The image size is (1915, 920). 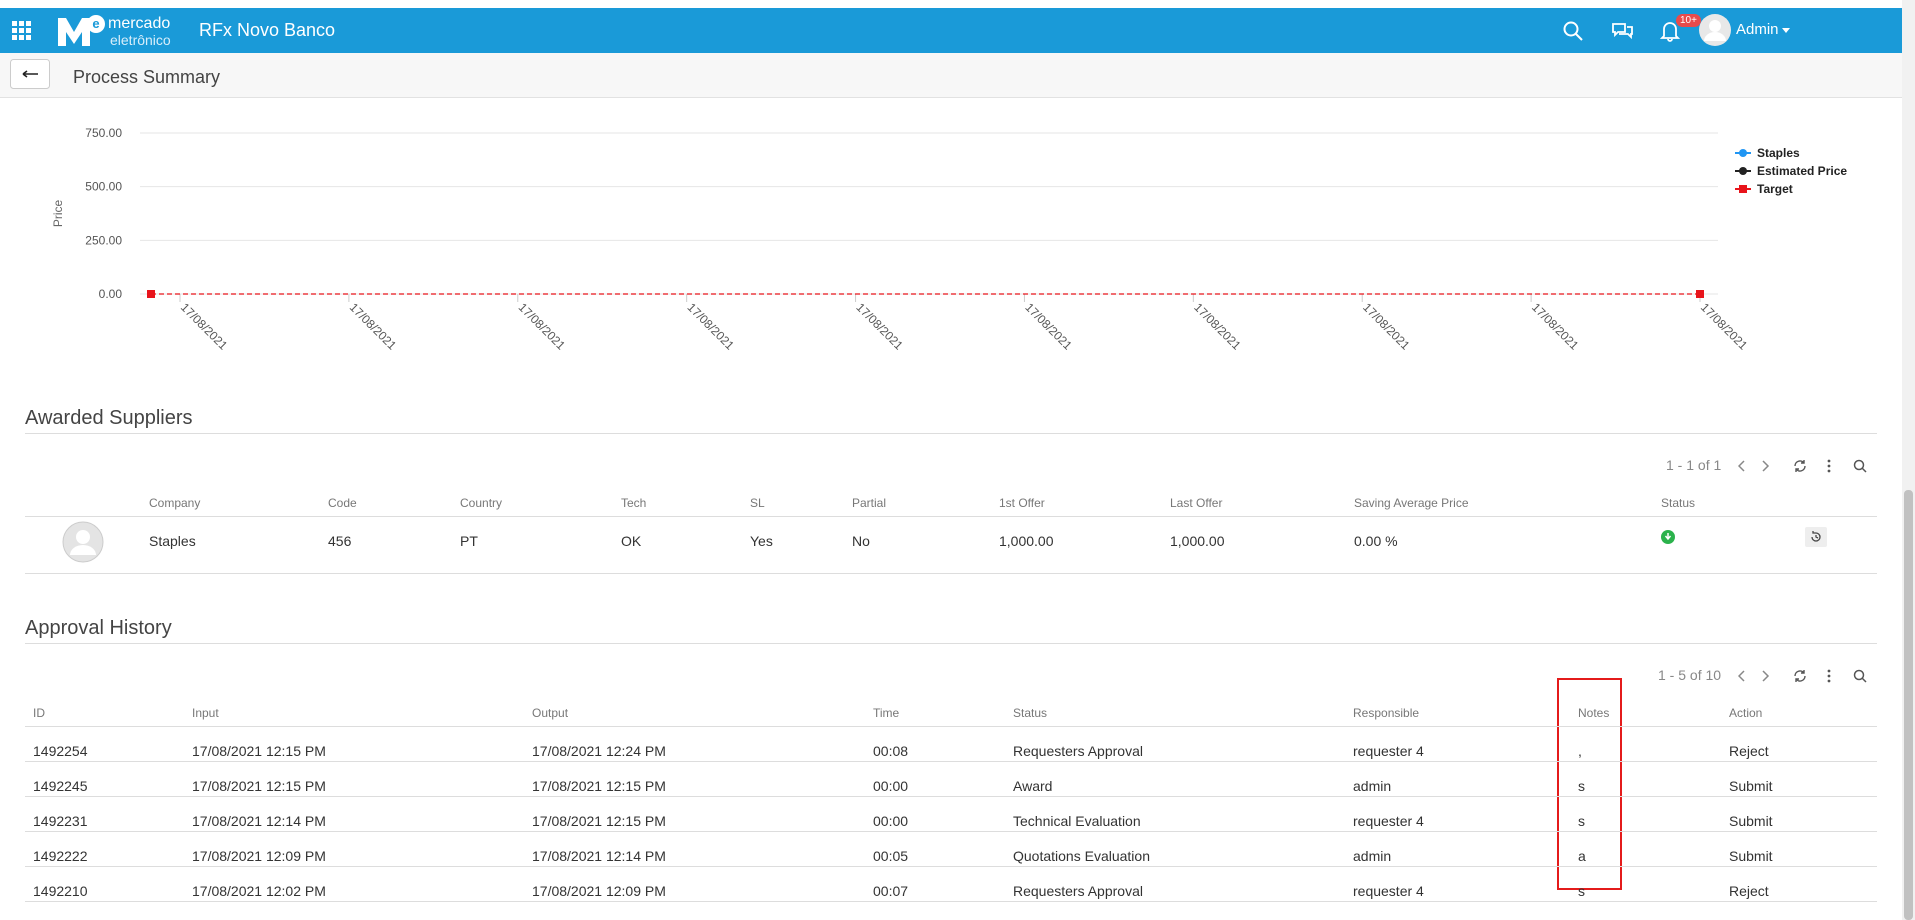 What do you see at coordinates (1372, 856) in the screenshot?
I see `cell: admin` at bounding box center [1372, 856].